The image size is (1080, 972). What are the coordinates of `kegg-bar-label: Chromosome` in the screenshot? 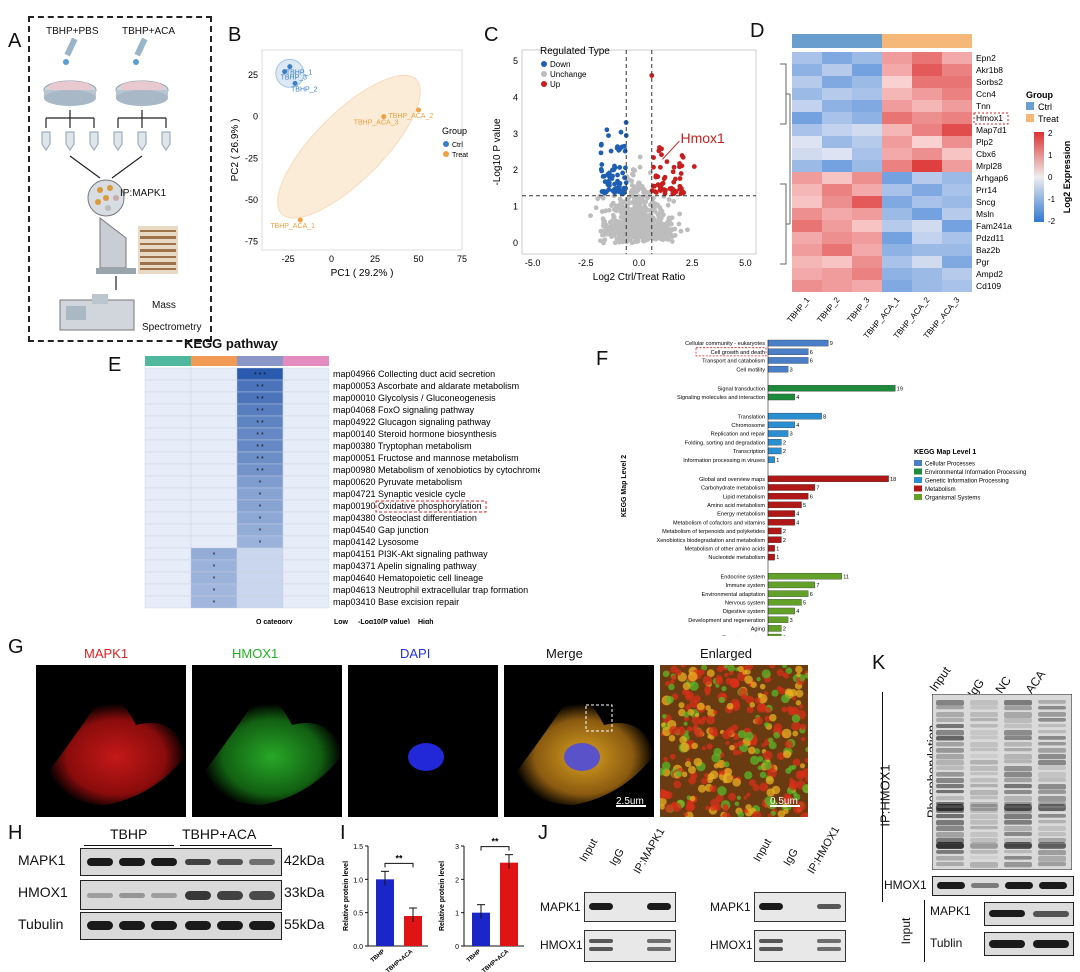 It's located at (748, 426).